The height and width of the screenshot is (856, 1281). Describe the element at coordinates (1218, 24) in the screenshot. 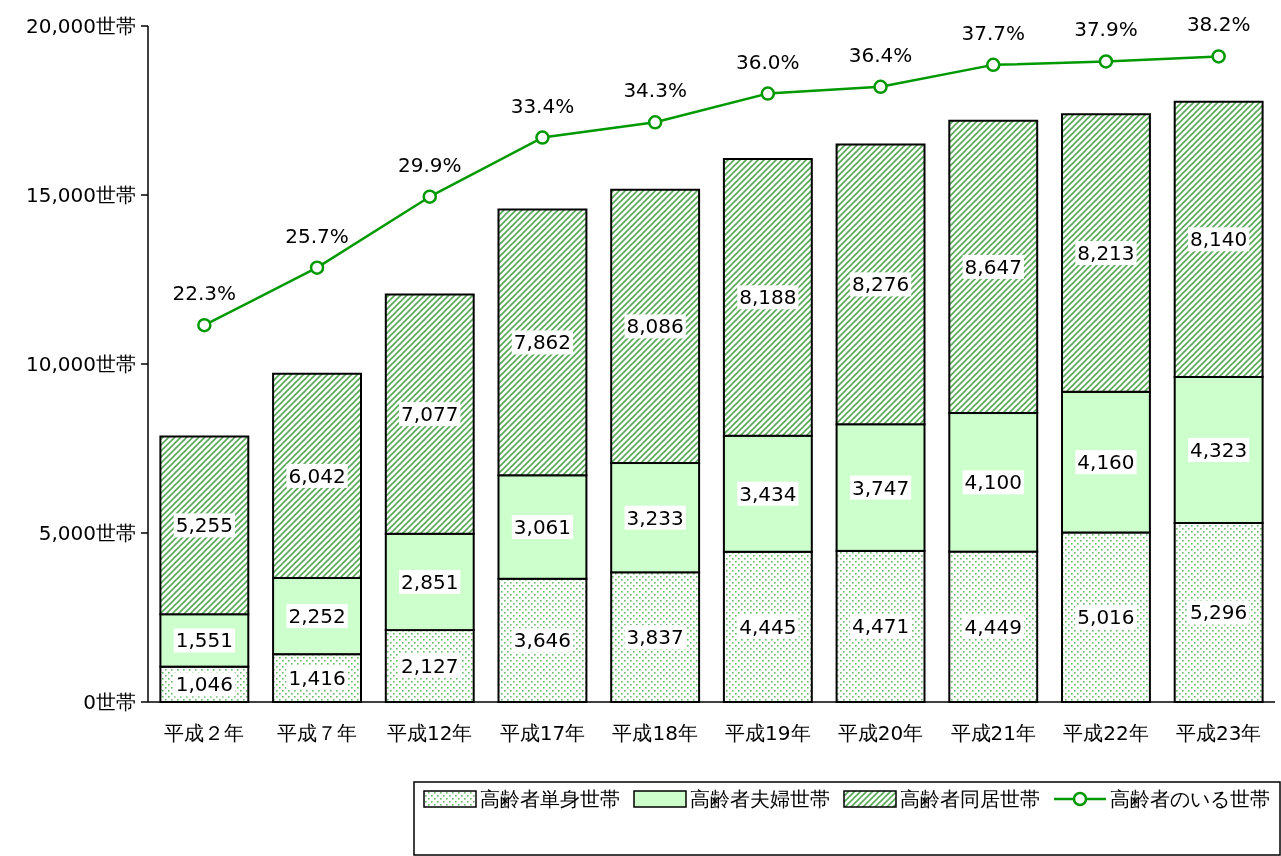

I see `data-label: 38.2%` at that location.